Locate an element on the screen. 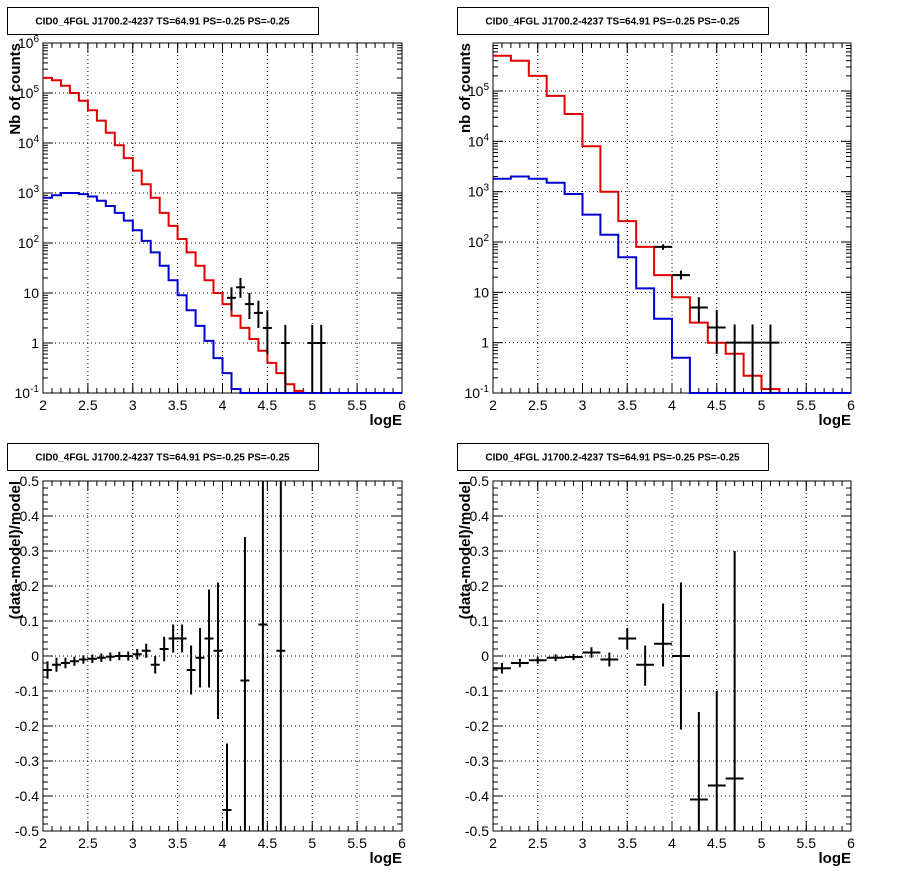  y-tick-label: 0.1 is located at coordinates (480, 621).